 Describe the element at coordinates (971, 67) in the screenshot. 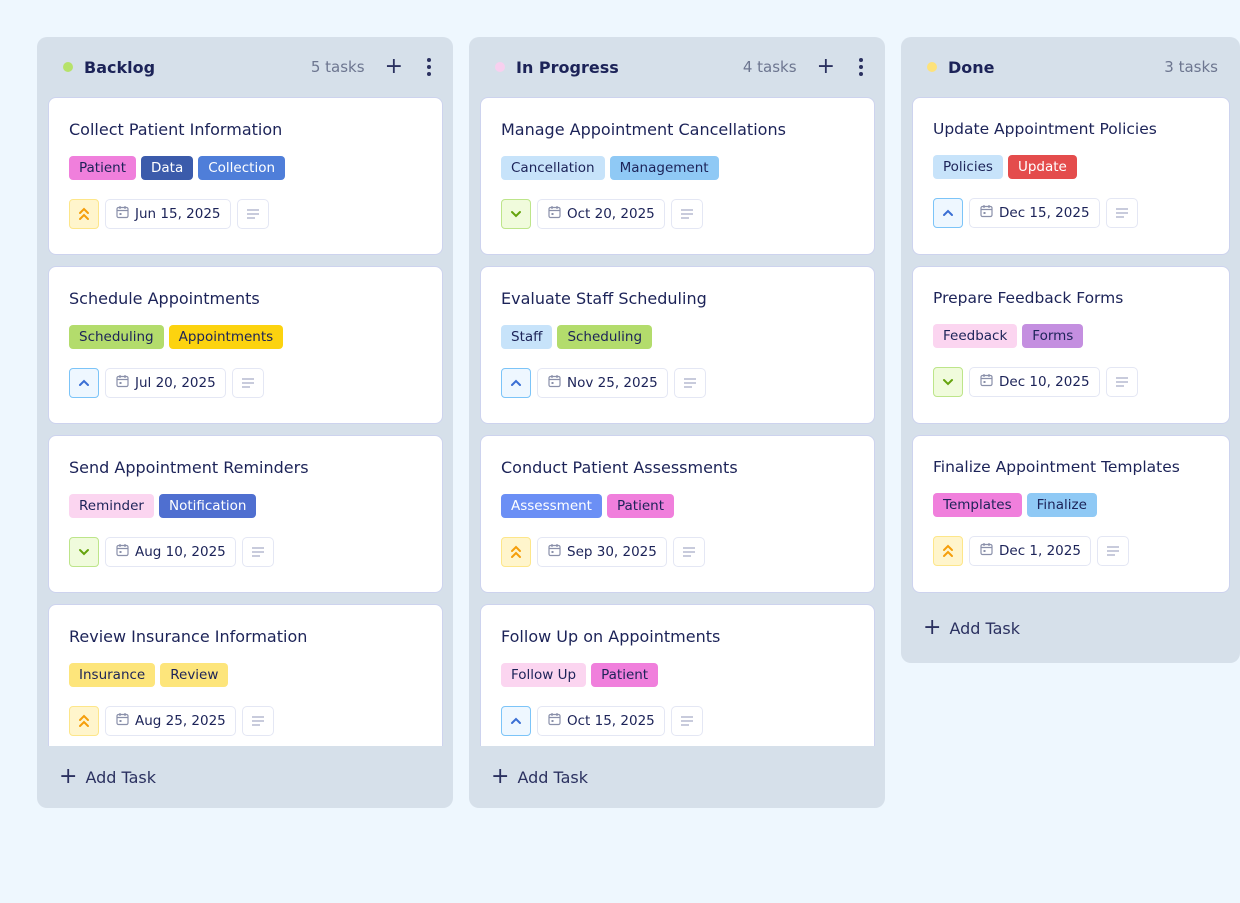

I see `column-title: Done` at that location.